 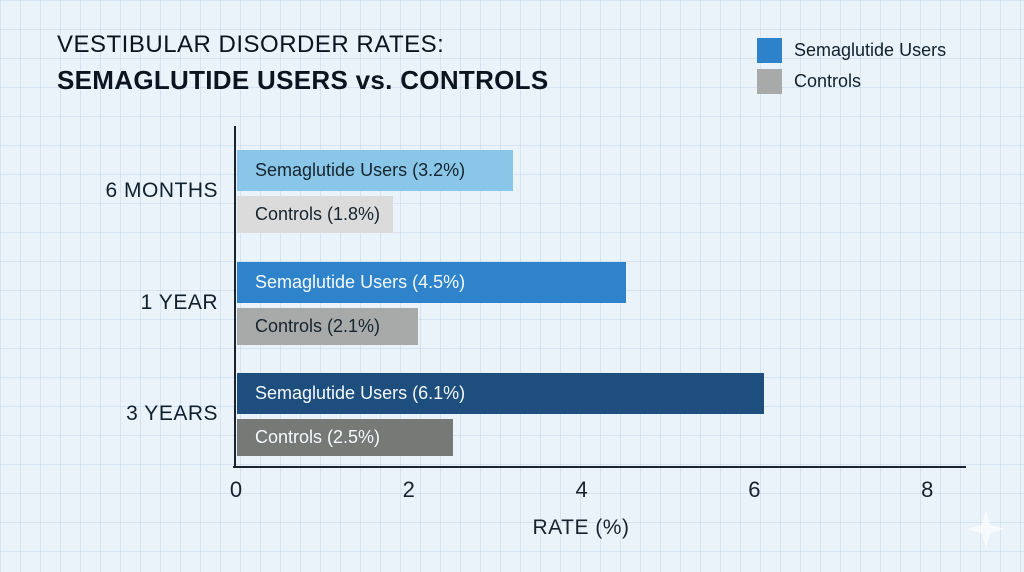 I want to click on bar-semaglutide: Semaglutide Users (4.5%), so click(x=431, y=282).